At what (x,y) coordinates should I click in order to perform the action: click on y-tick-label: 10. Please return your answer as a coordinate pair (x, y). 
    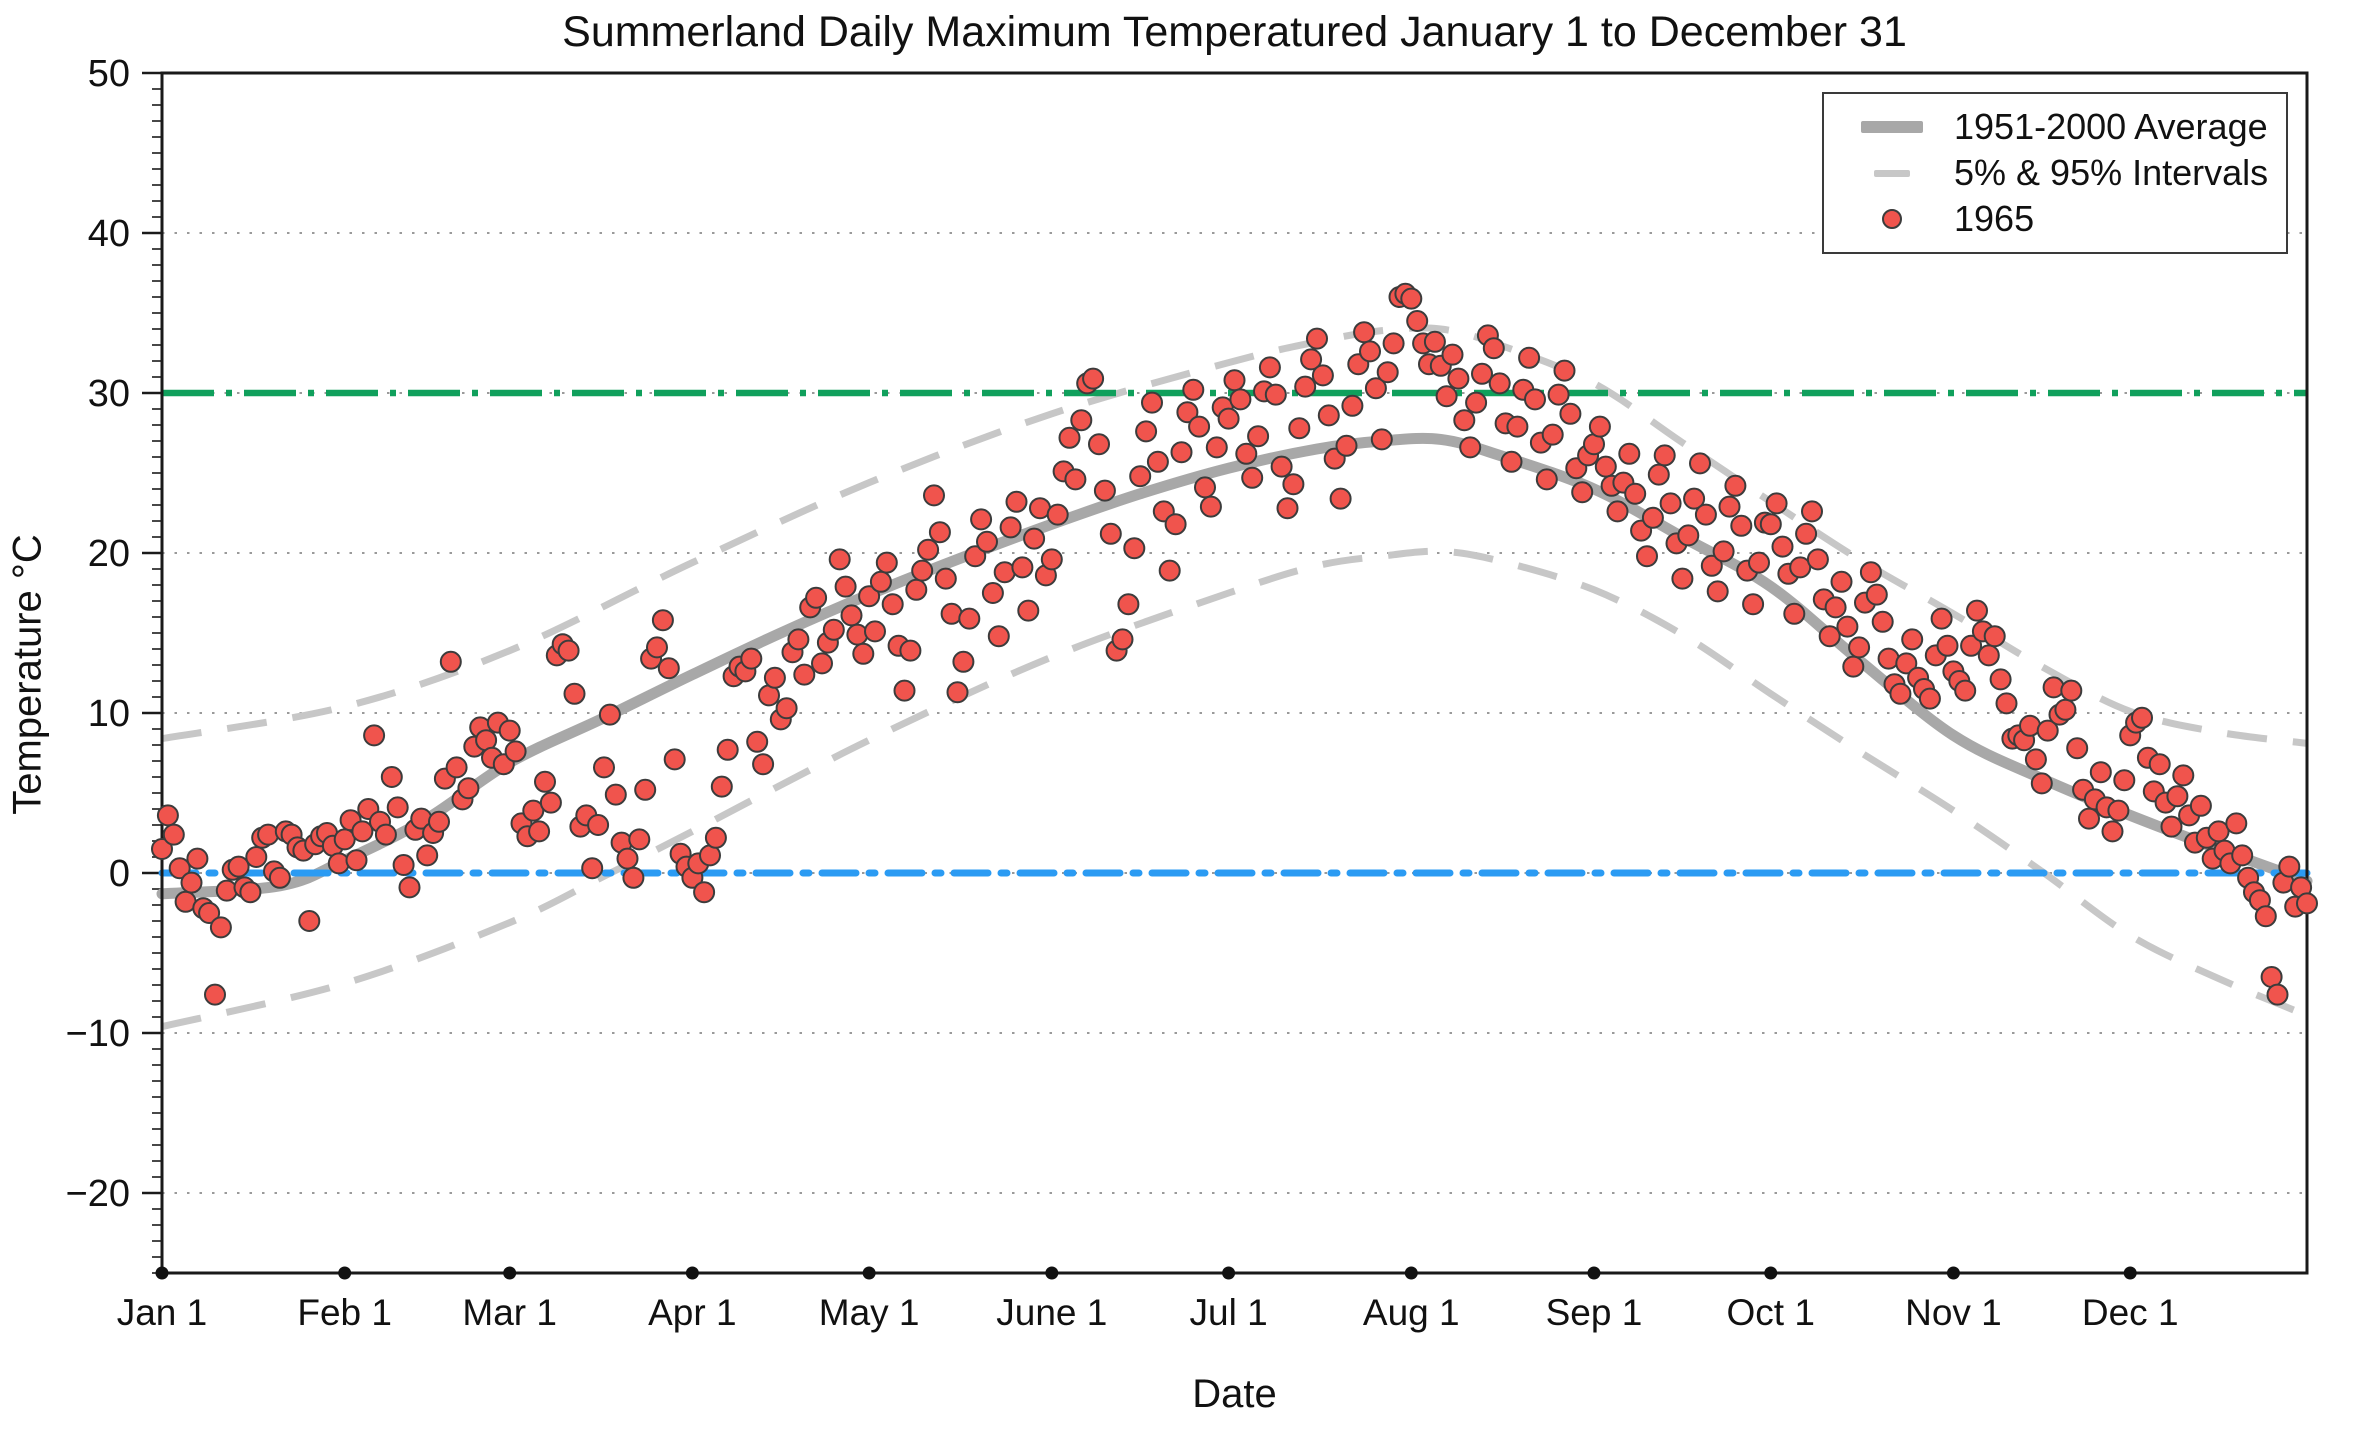
    Looking at the image, I should click on (109, 714).